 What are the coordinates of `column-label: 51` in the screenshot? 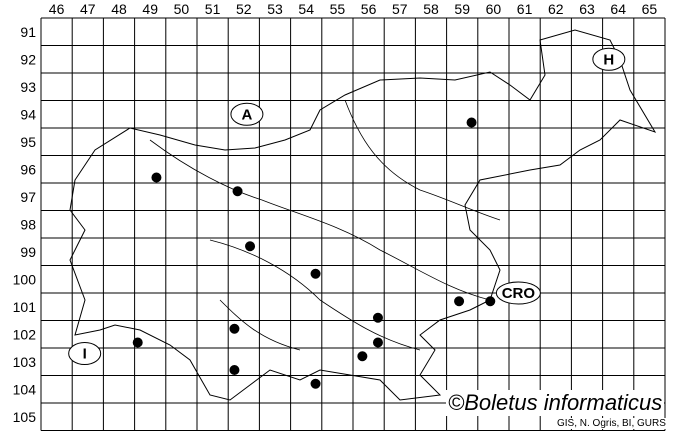 It's located at (213, 9).